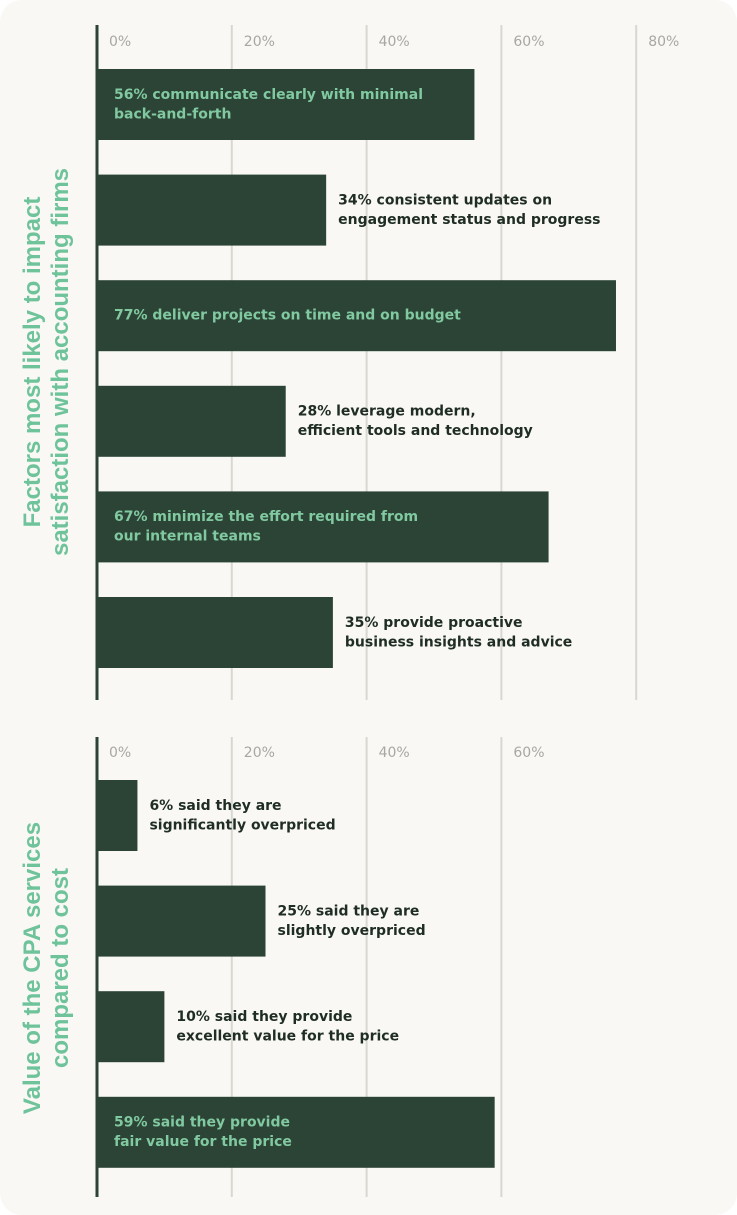 The image size is (737, 1215). Describe the element at coordinates (458, 642) in the screenshot. I see `chart-1-bar-label: business insights and advice` at that location.